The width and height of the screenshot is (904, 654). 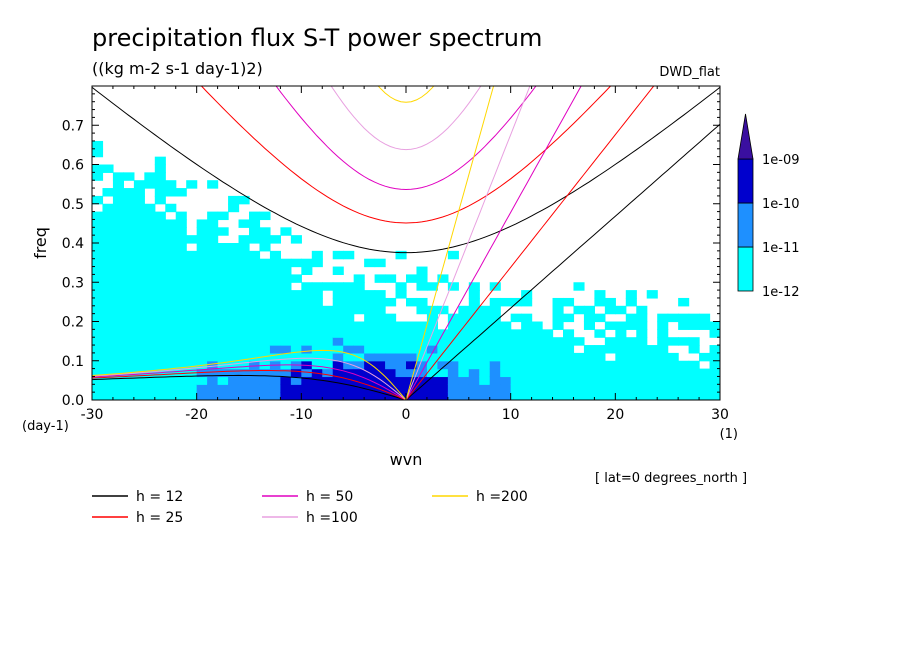 What do you see at coordinates (781, 160) in the screenshot?
I see `colorbar-label: 1e-09` at bounding box center [781, 160].